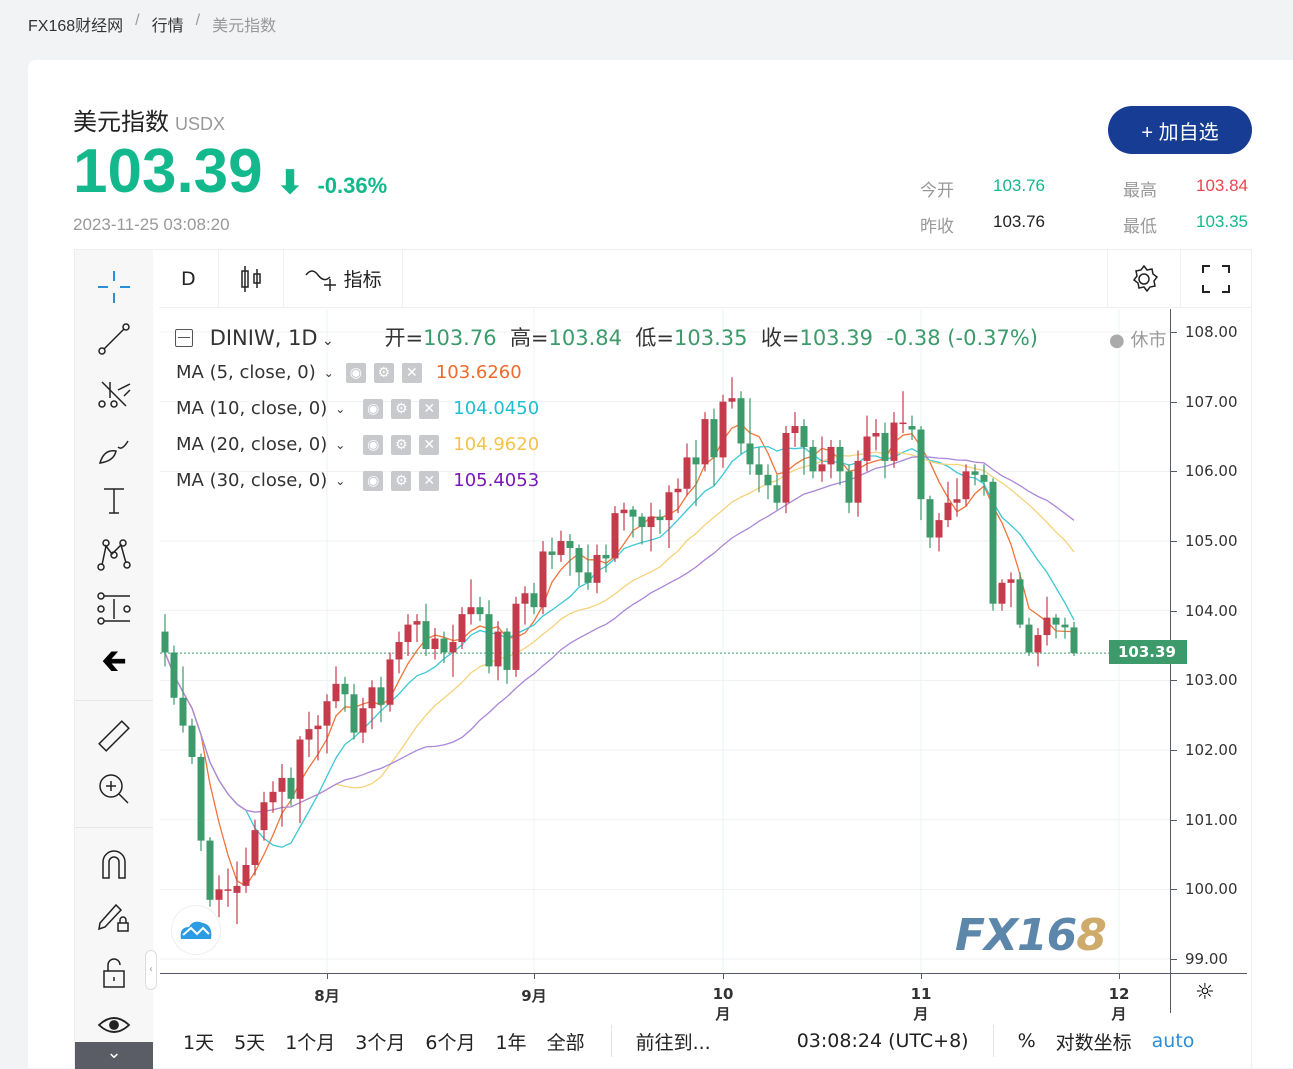 This screenshot has height=1069, width=1293. Describe the element at coordinates (184, 338) in the screenshot. I see `collapse-icon` at that location.